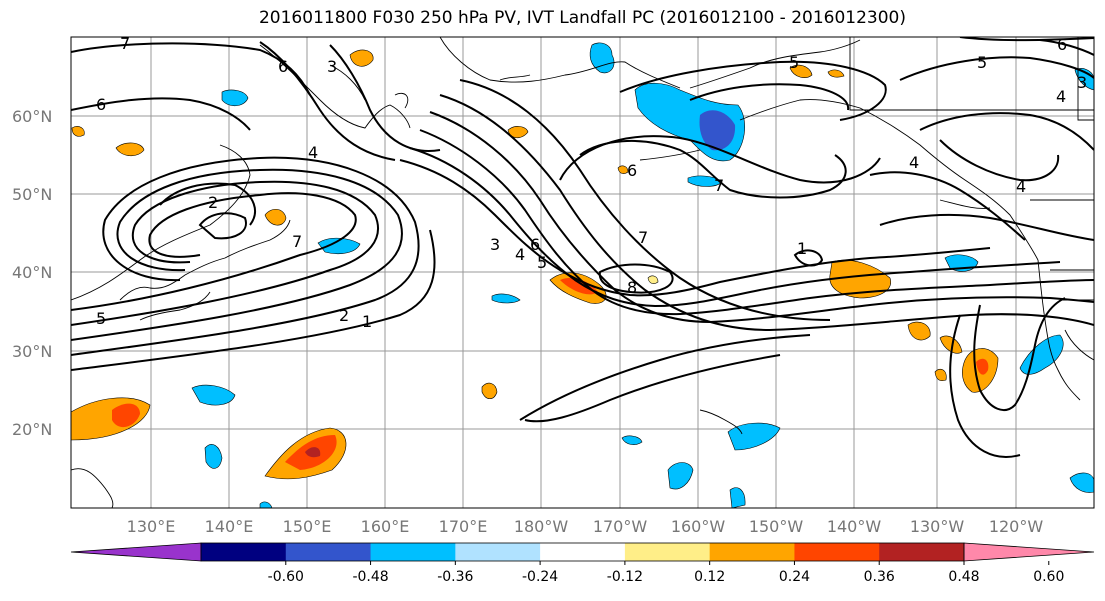  Describe the element at coordinates (455, 577) in the screenshot. I see `colorbar-tick-label: -0.36` at that location.